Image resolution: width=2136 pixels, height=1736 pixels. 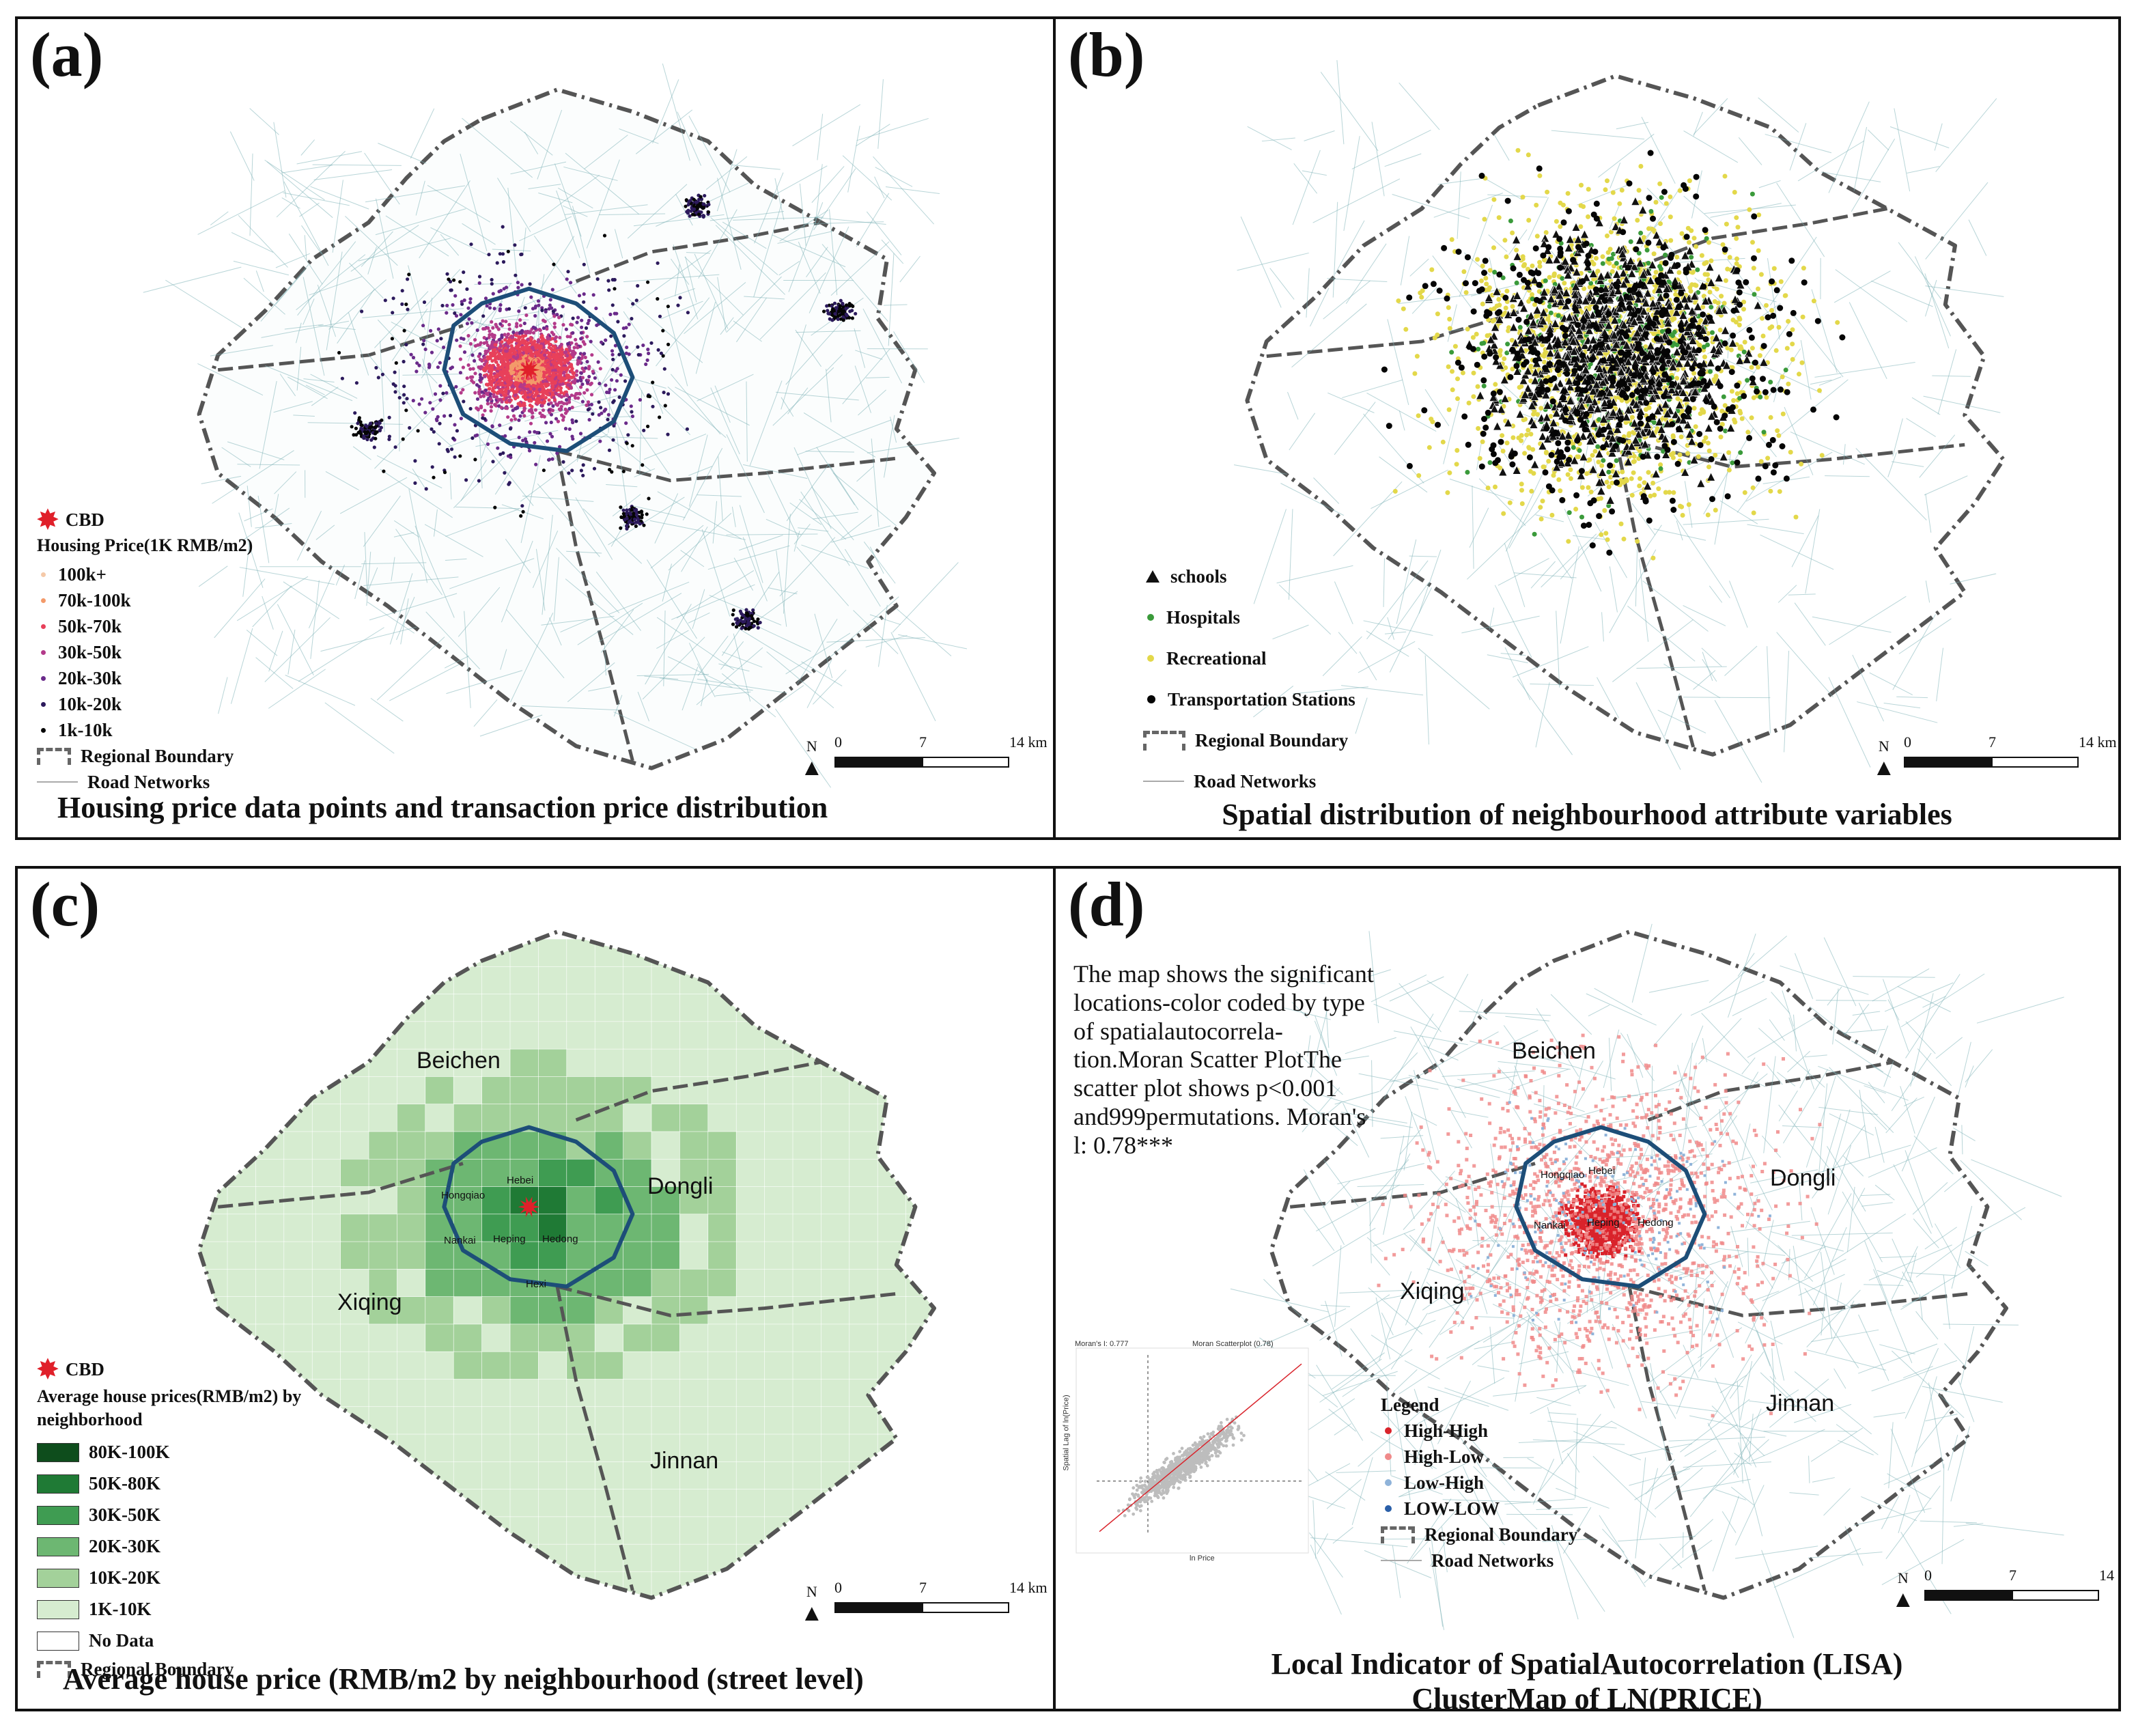 I want to click on legend-dot-icon, so click(x=43, y=730).